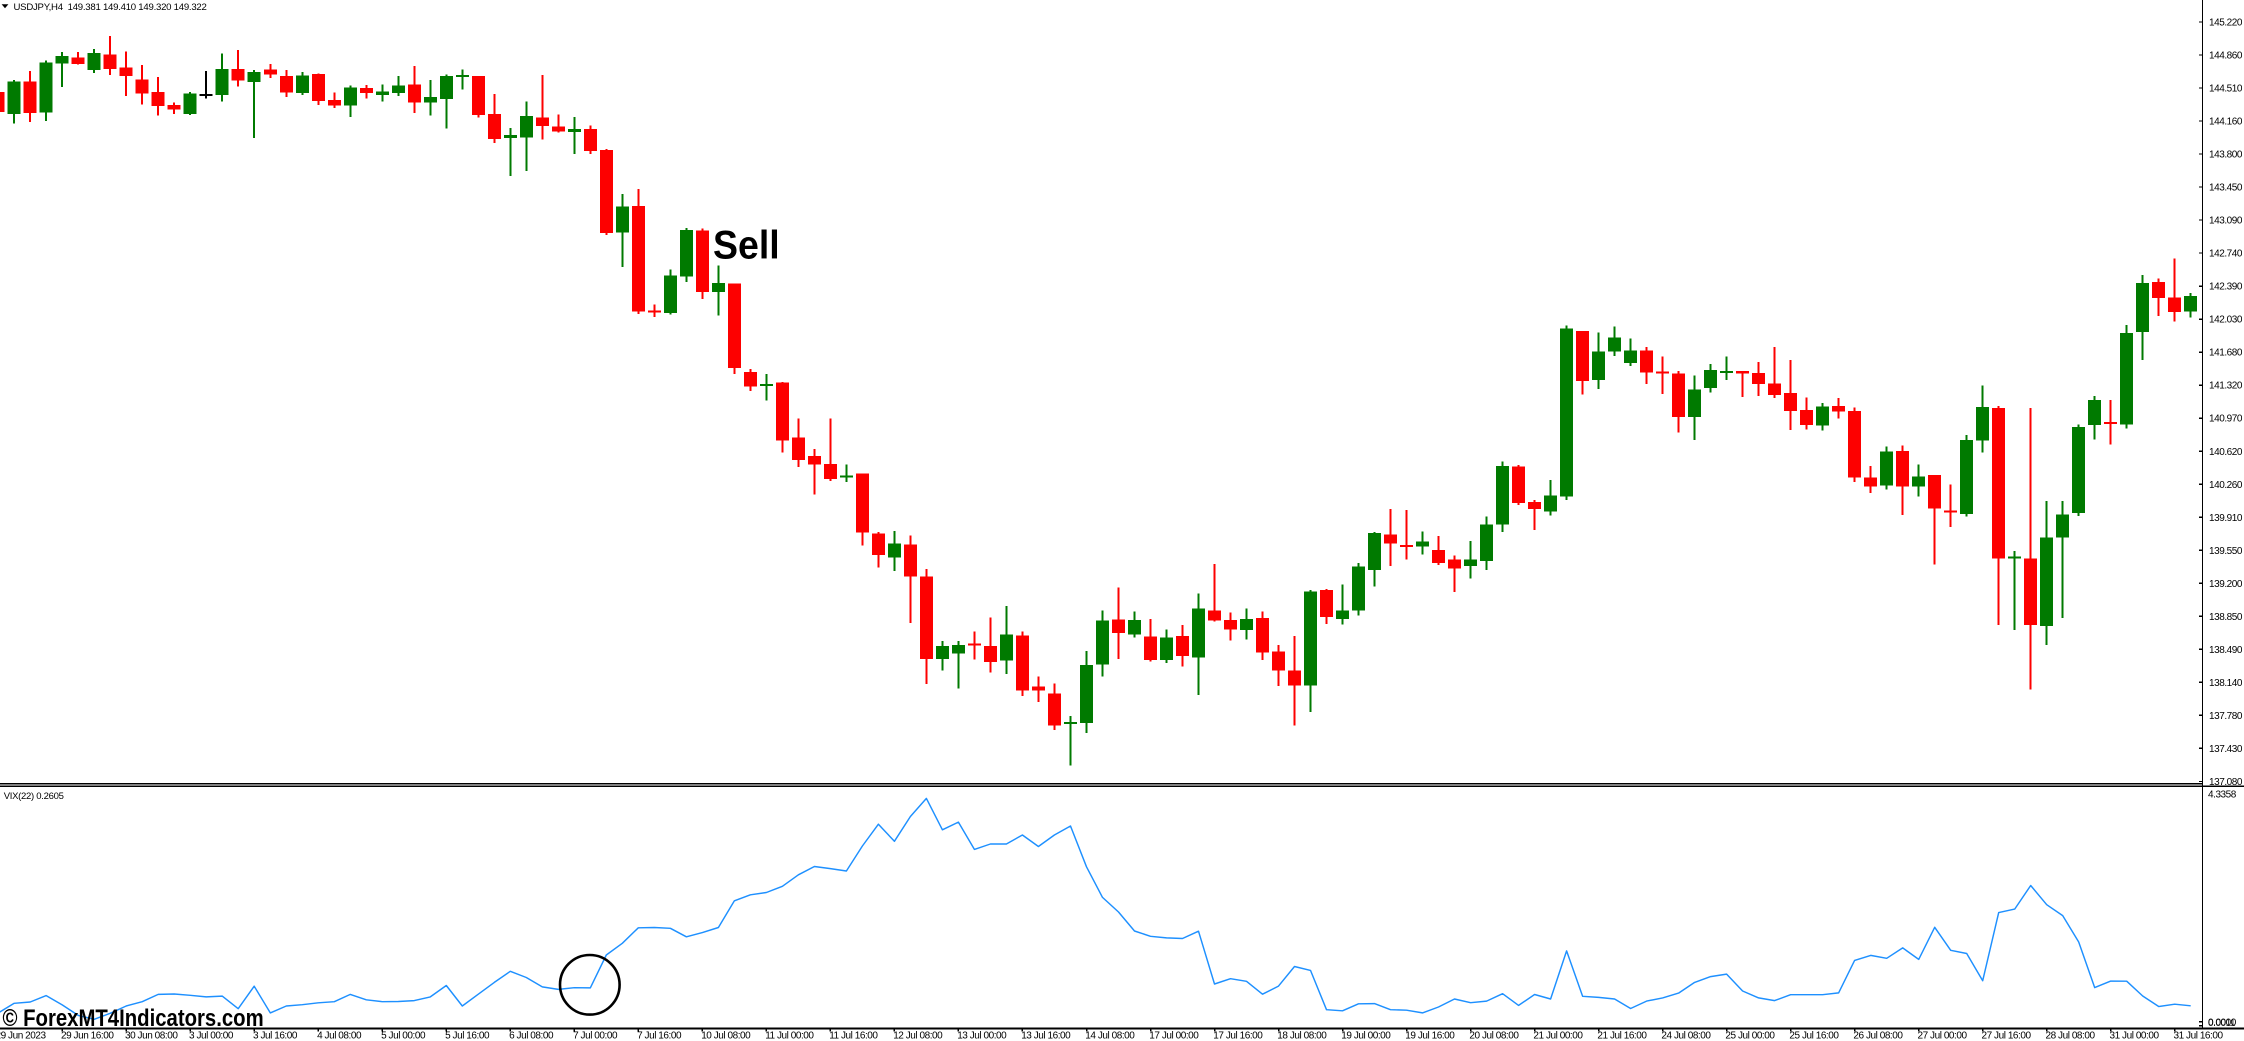 This screenshot has height=1041, width=2244. Describe the element at coordinates (2226, 254) in the screenshot. I see `svg-text: 142.740` at that location.